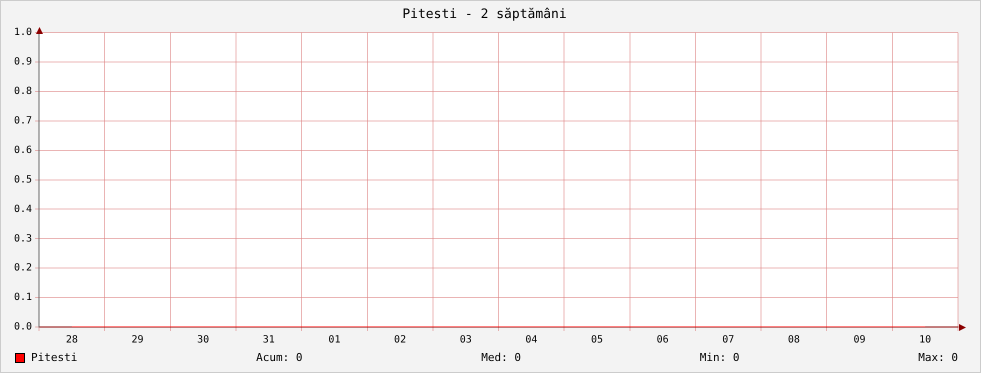 Image resolution: width=981 pixels, height=373 pixels. I want to click on y-tick-label: 0.4, so click(23, 209).